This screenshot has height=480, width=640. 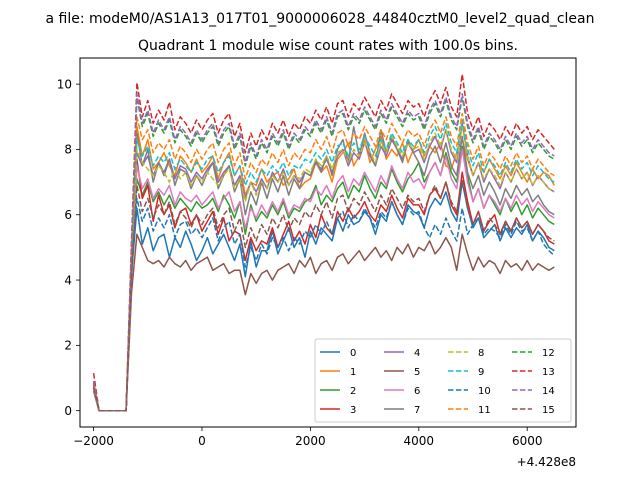 I want to click on y-tick-label: 4, so click(x=68, y=280).